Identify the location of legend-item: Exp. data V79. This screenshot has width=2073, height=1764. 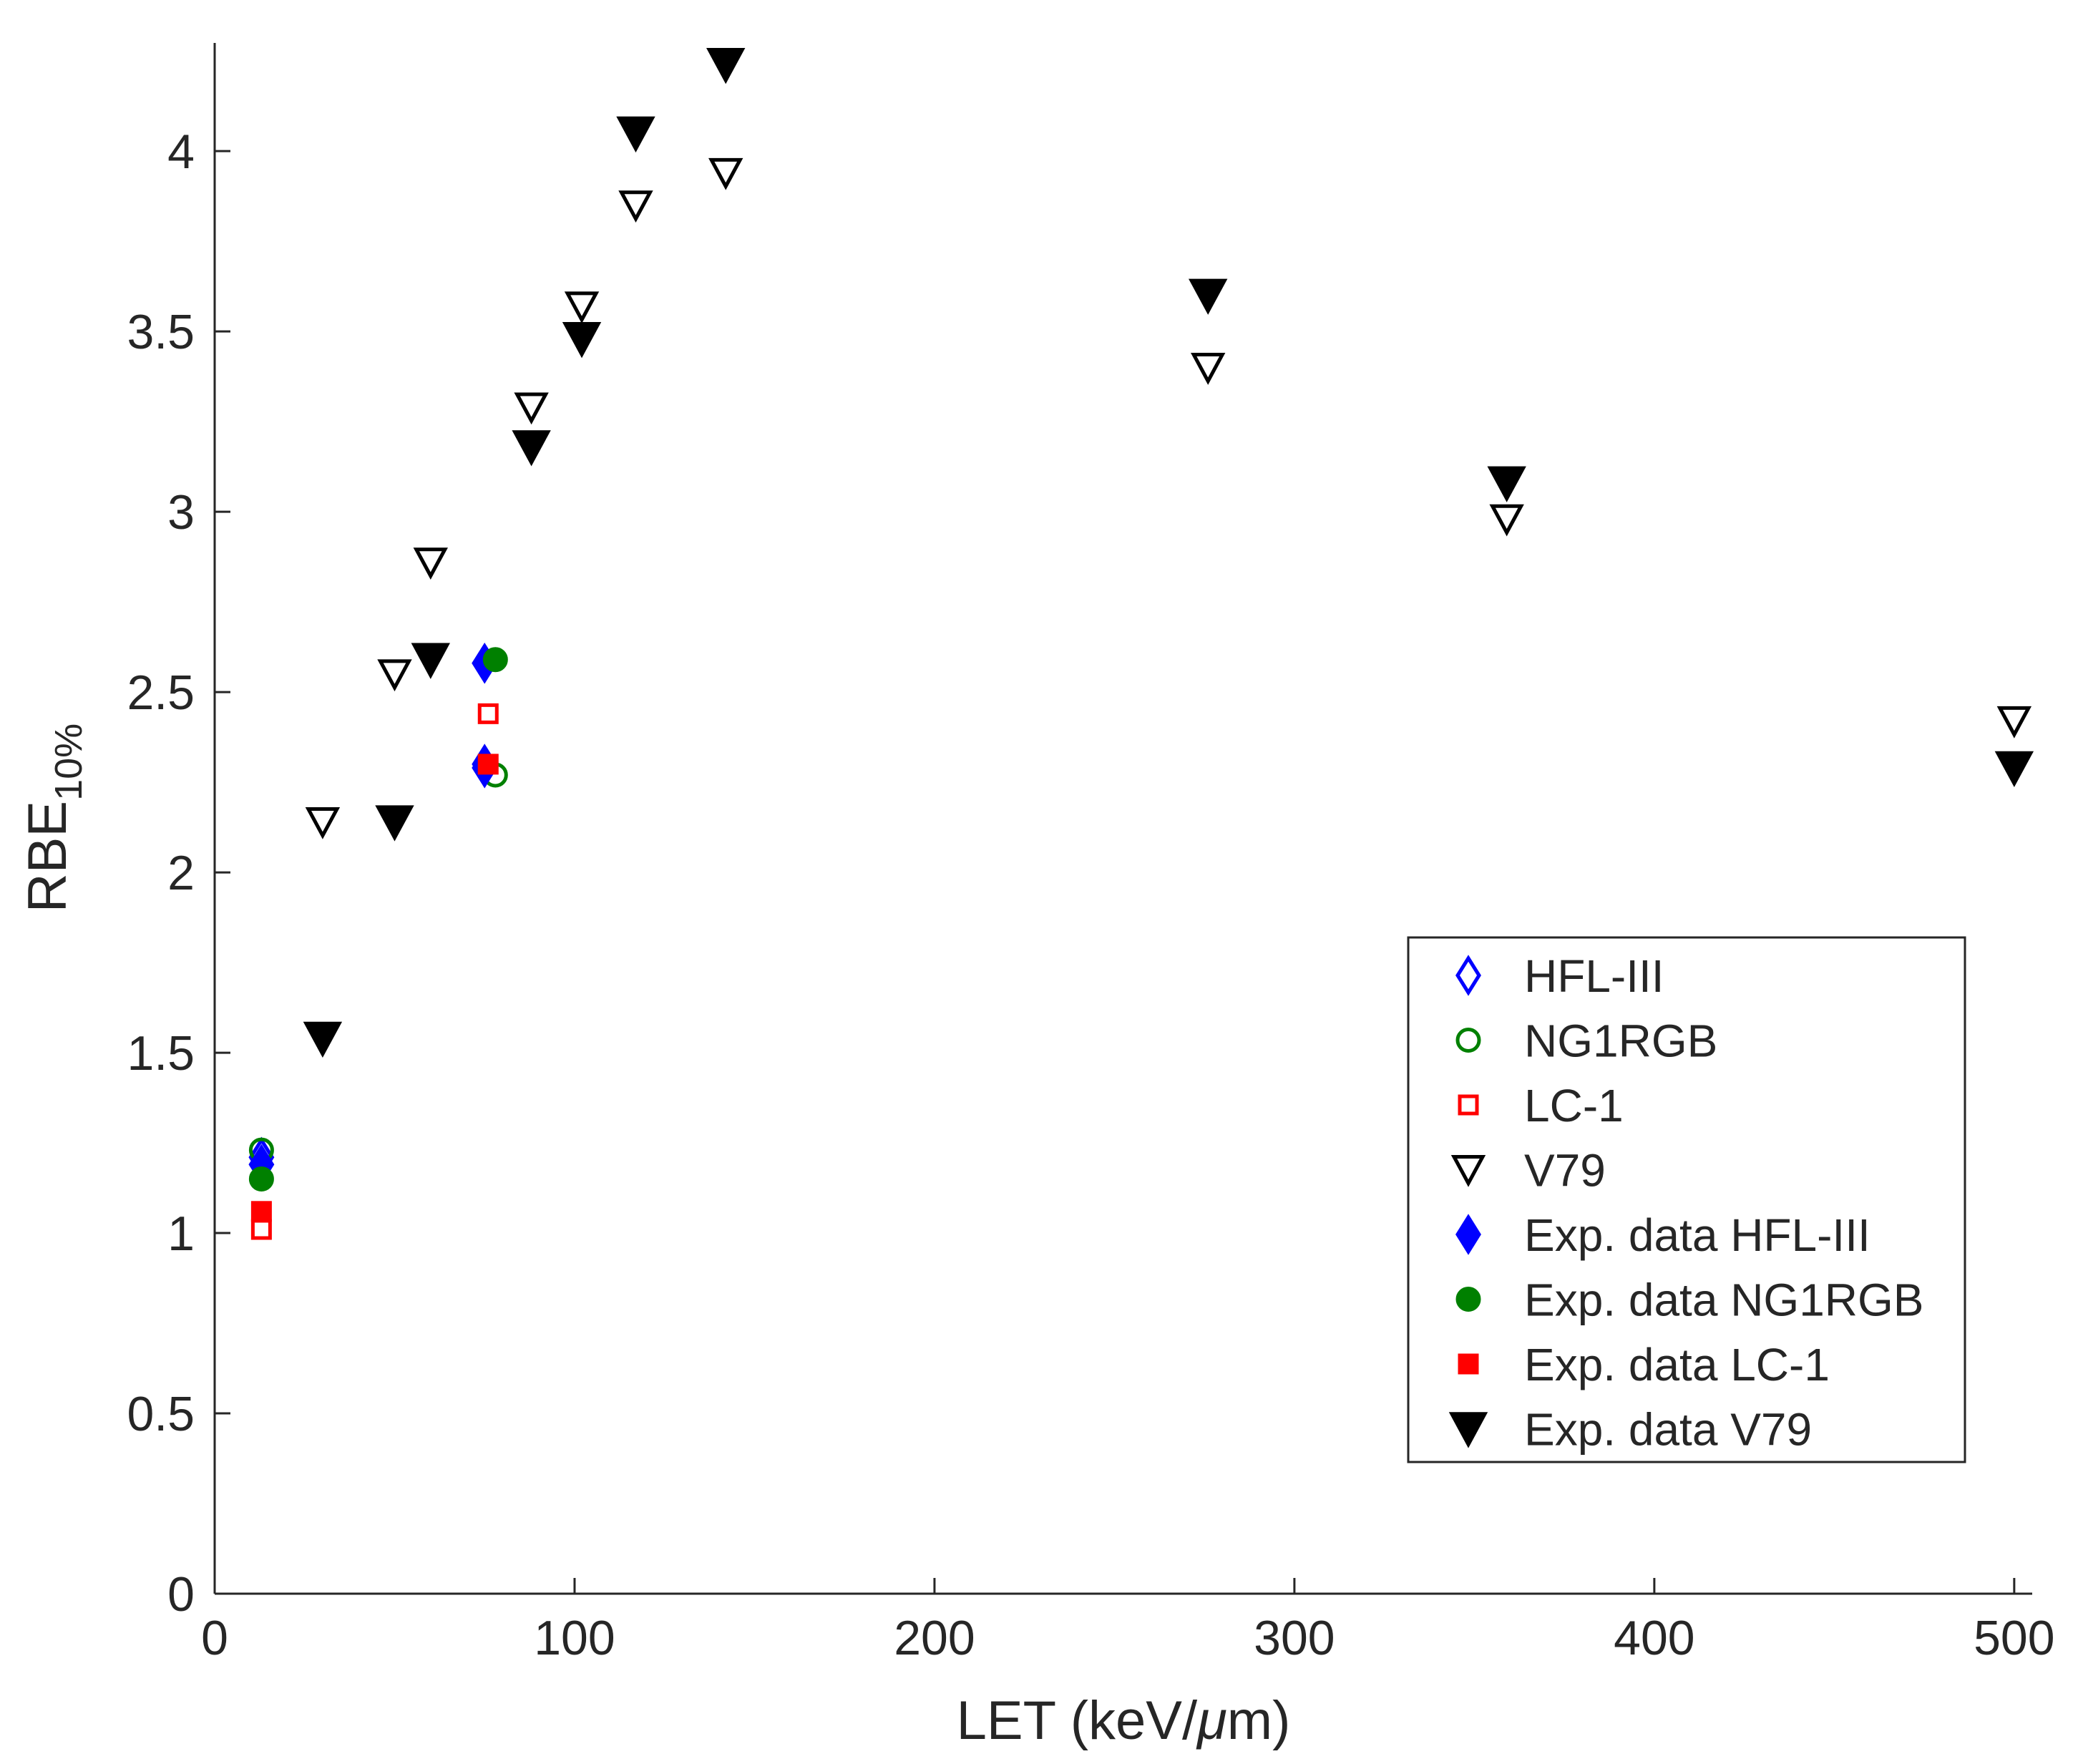
(1630, 1430).